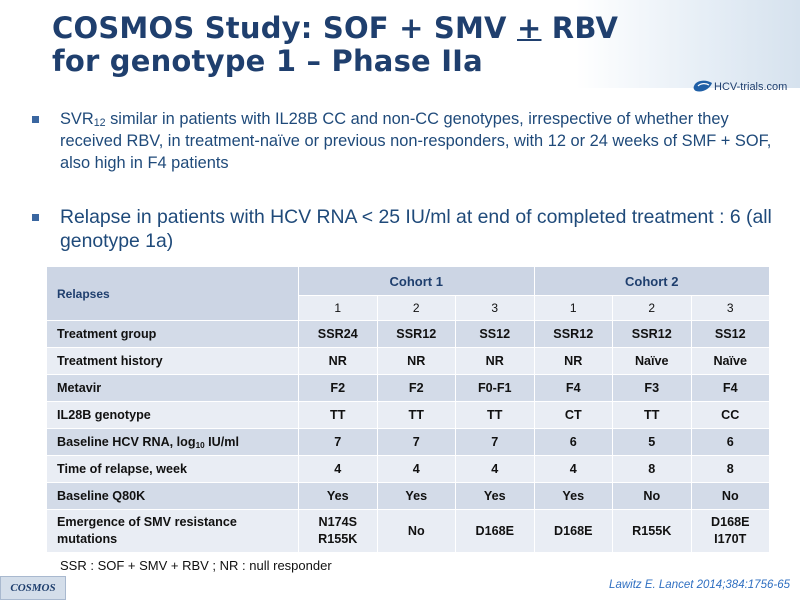  What do you see at coordinates (172, 361) in the screenshot?
I see `row-label: Treatment history` at bounding box center [172, 361].